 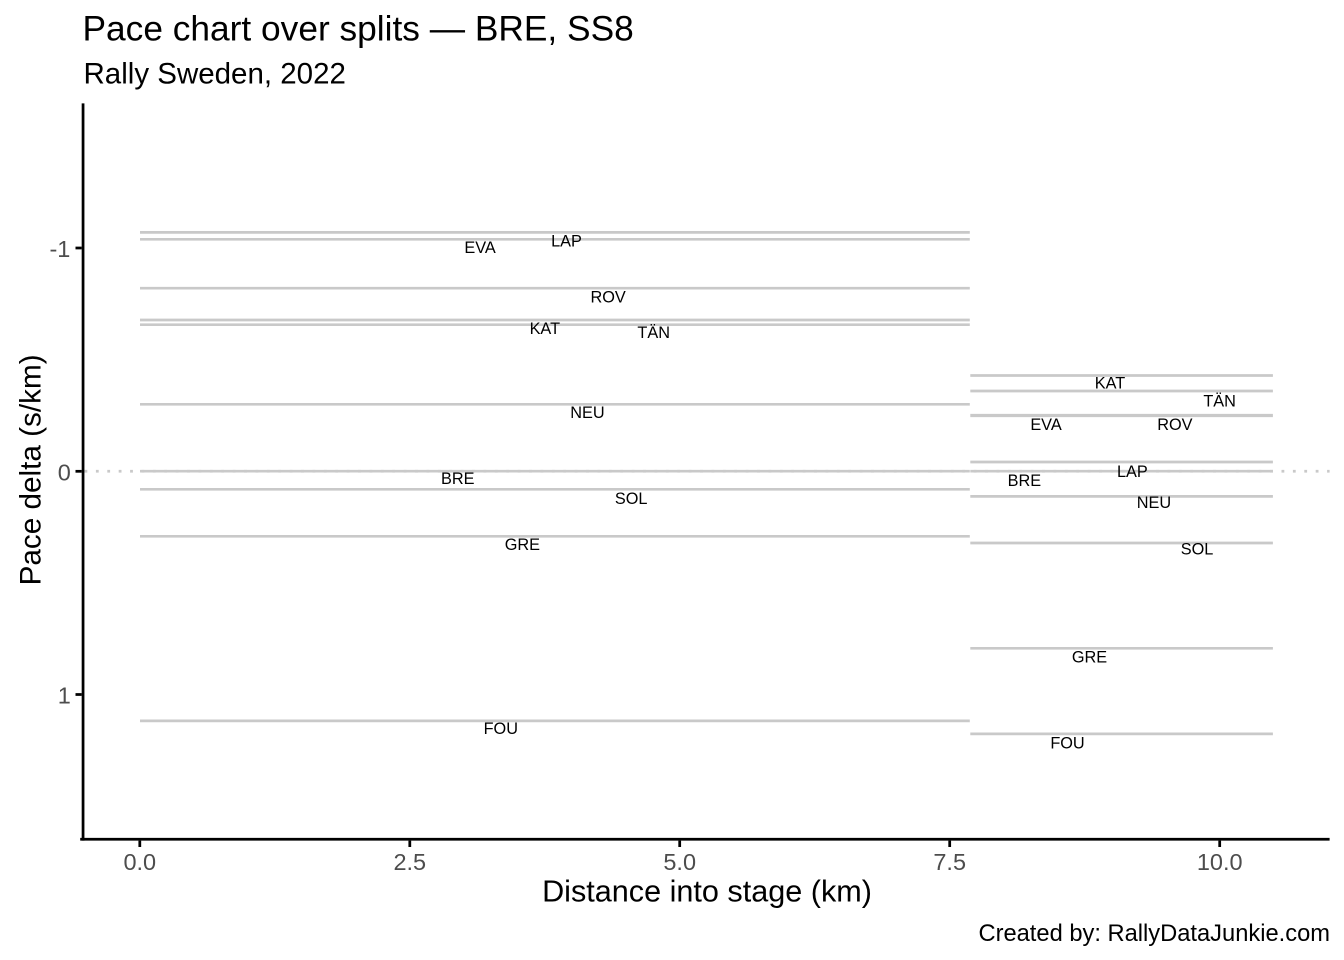 What do you see at coordinates (1220, 862) in the screenshot?
I see `svg-text: 10.0` at bounding box center [1220, 862].